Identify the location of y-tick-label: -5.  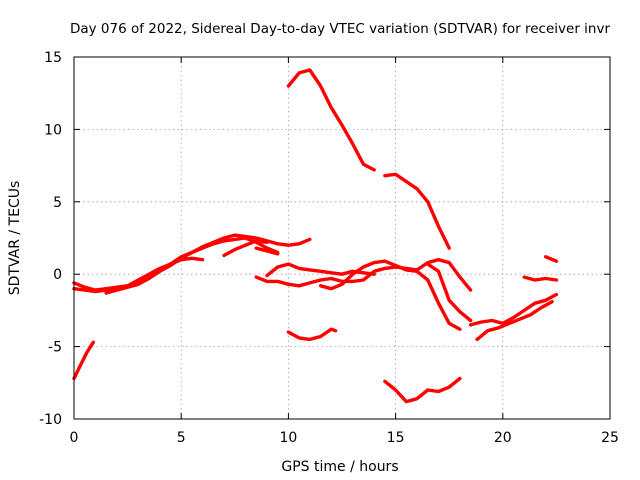
(55, 348).